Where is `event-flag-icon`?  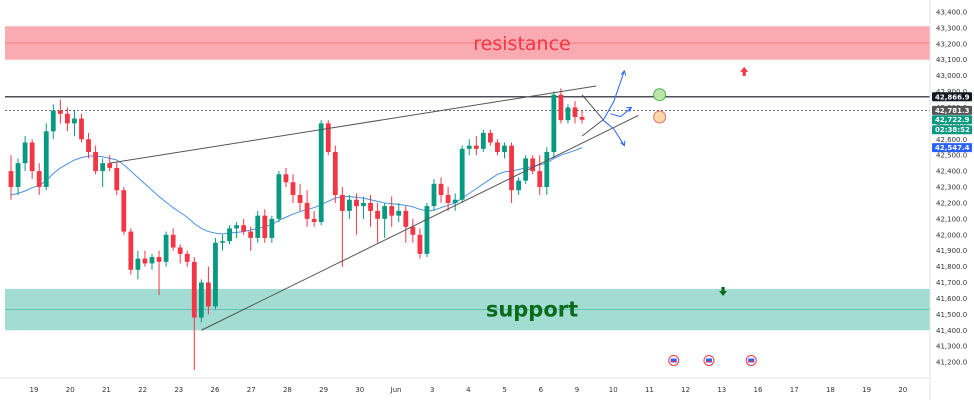
event-flag-icon is located at coordinates (674, 360).